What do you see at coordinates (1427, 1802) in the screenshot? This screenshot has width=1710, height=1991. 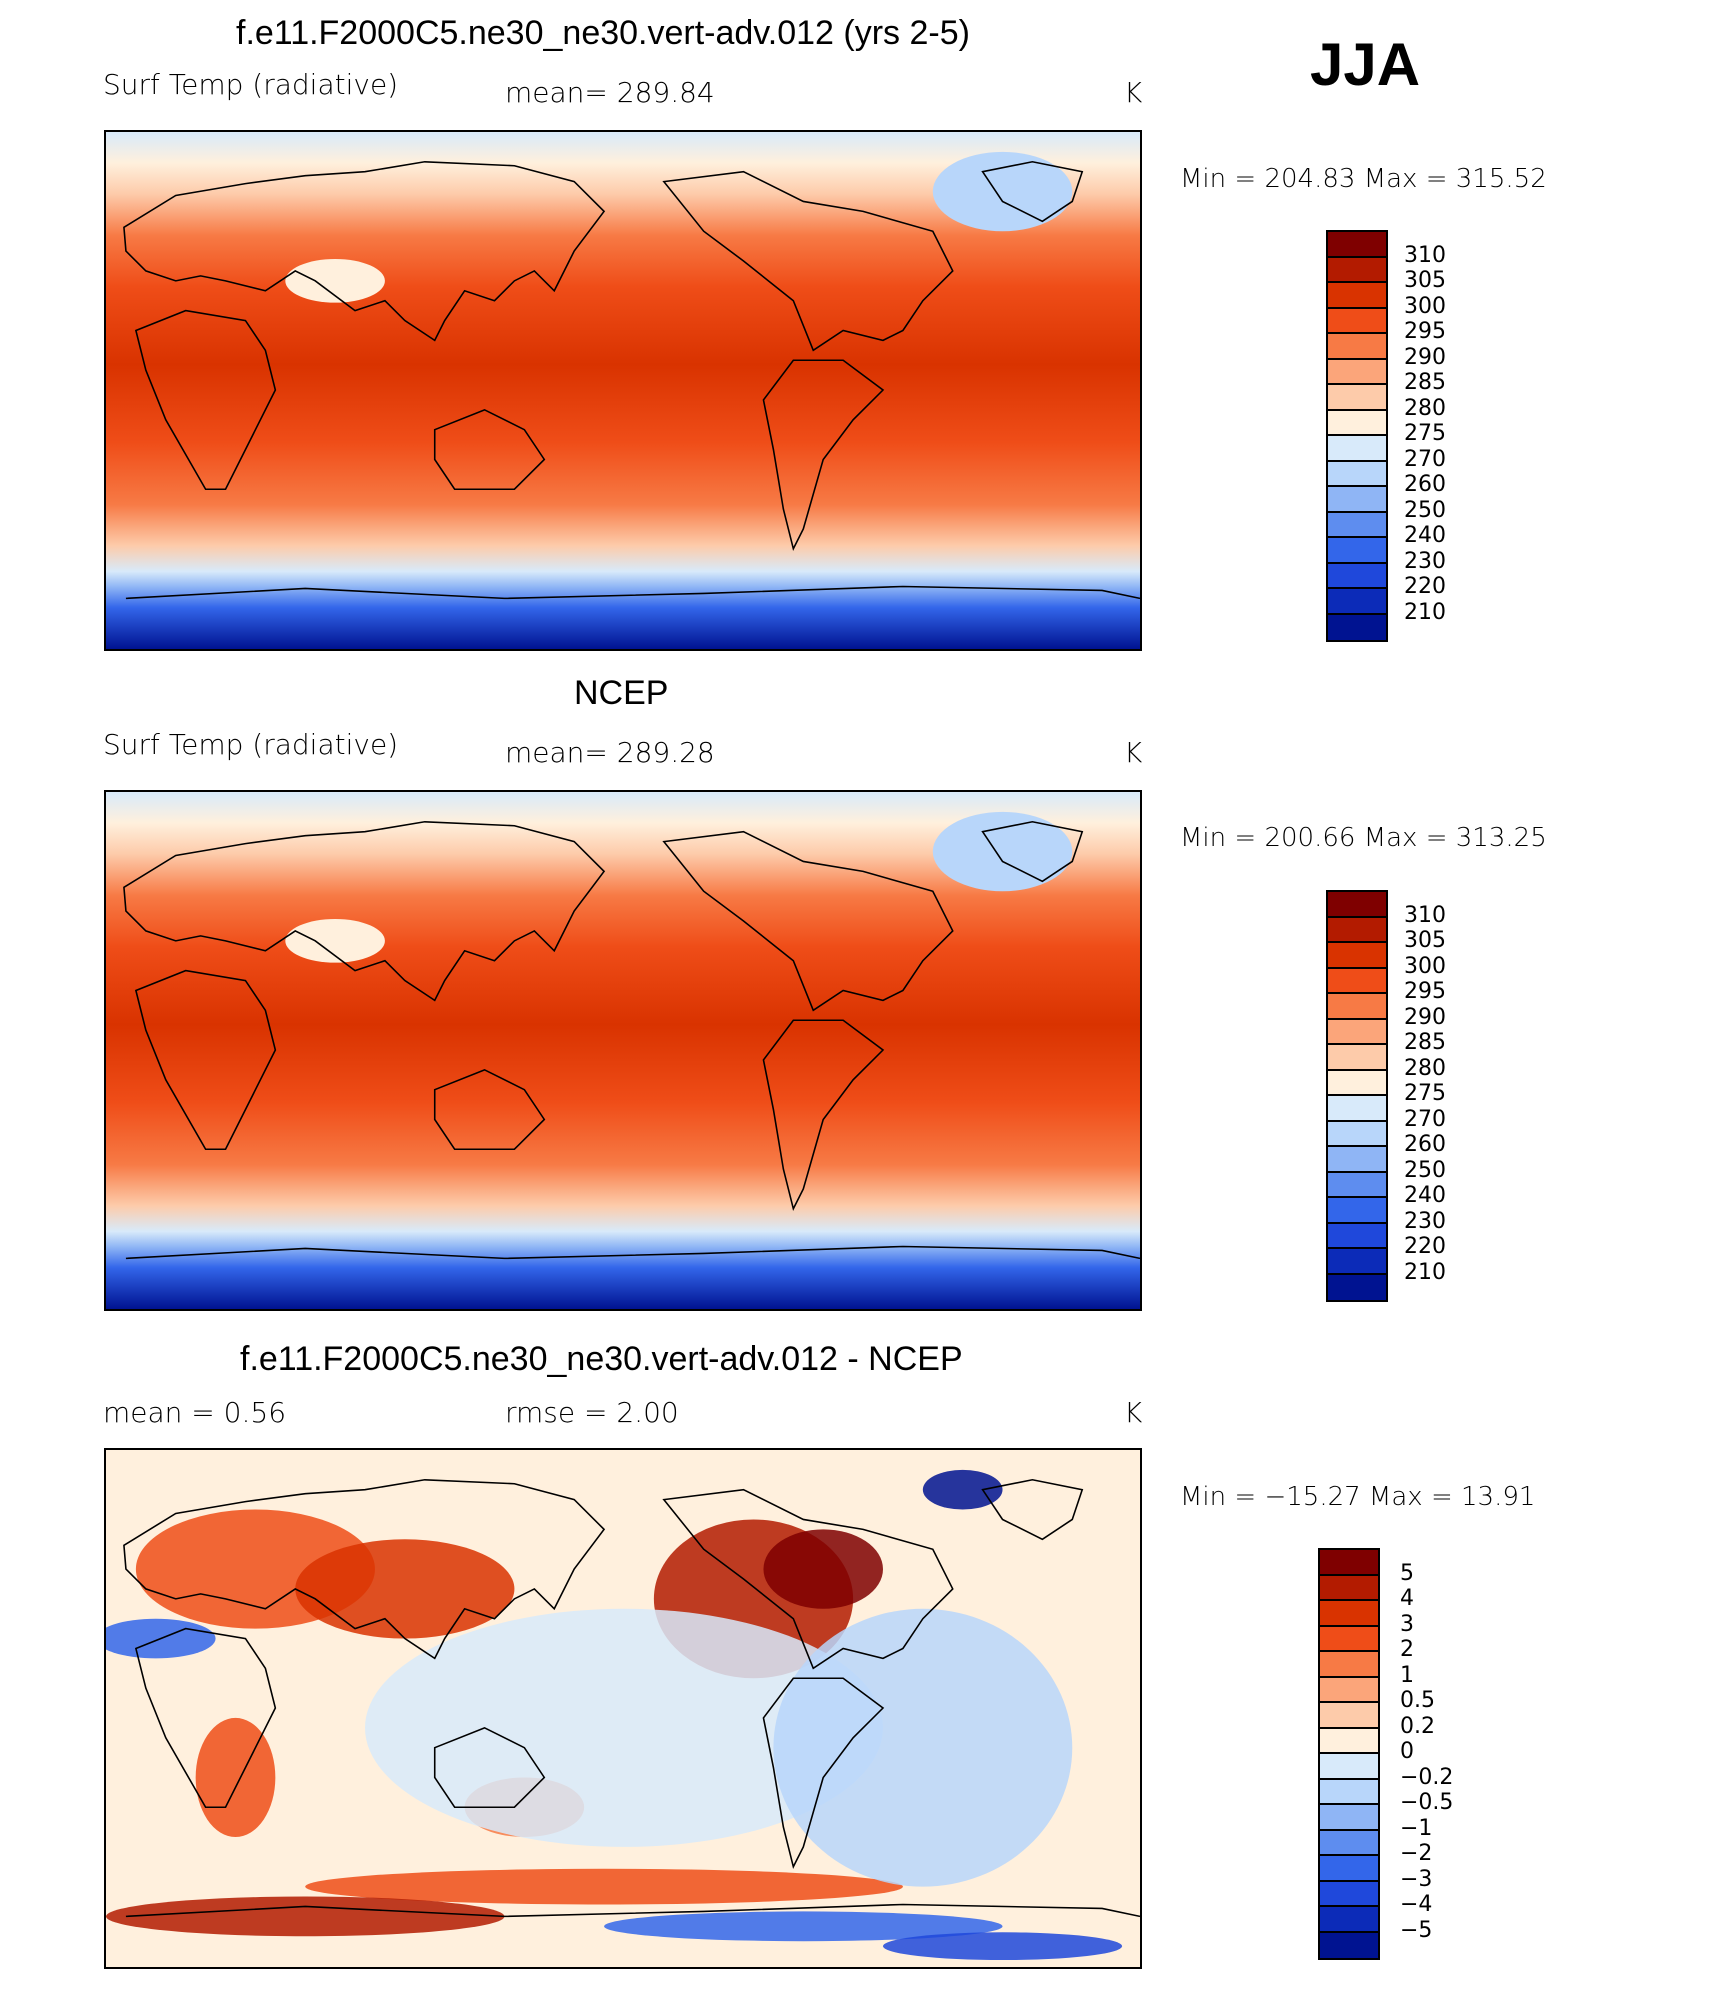 I see `colorbar-tick-label: −0.5` at bounding box center [1427, 1802].